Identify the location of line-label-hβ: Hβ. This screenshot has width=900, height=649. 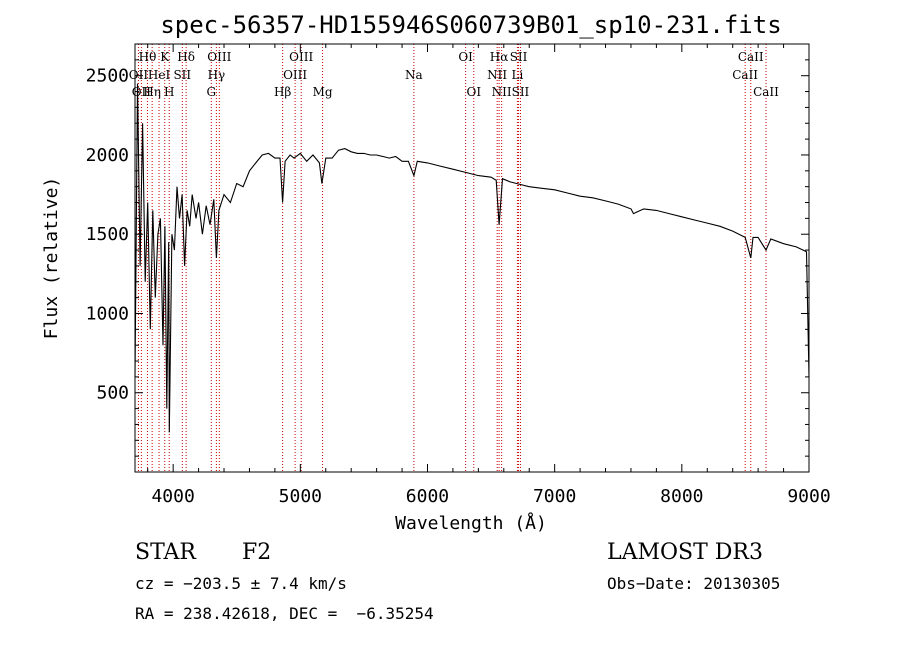
(282, 92).